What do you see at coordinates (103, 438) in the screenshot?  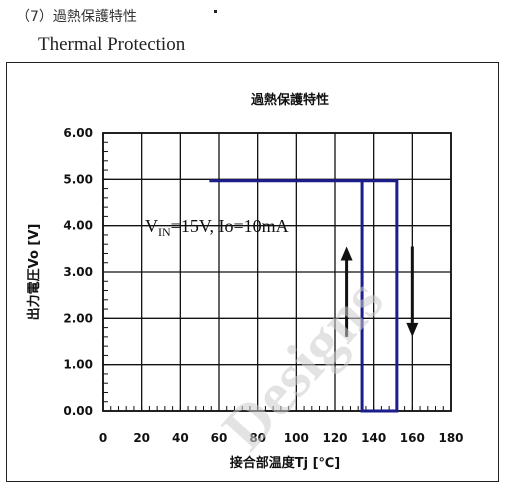 I see `x-tick-label-0: 0` at bounding box center [103, 438].